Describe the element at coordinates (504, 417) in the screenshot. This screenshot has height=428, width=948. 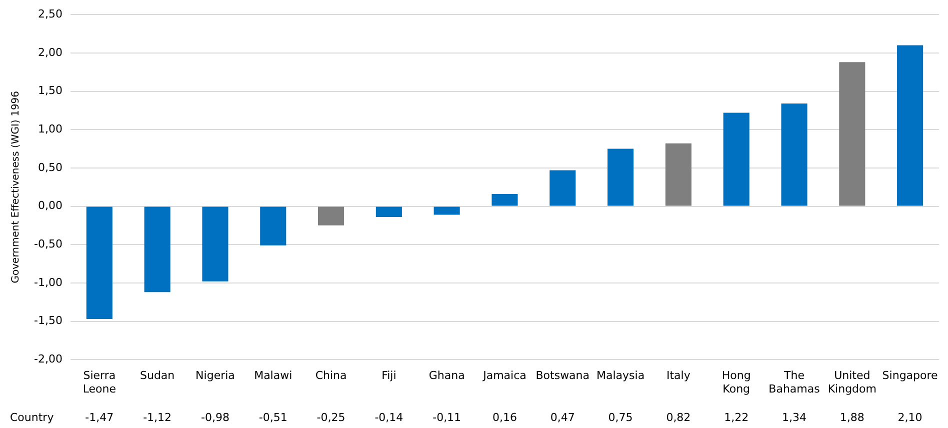
I see `data-label: 0,16` at that location.